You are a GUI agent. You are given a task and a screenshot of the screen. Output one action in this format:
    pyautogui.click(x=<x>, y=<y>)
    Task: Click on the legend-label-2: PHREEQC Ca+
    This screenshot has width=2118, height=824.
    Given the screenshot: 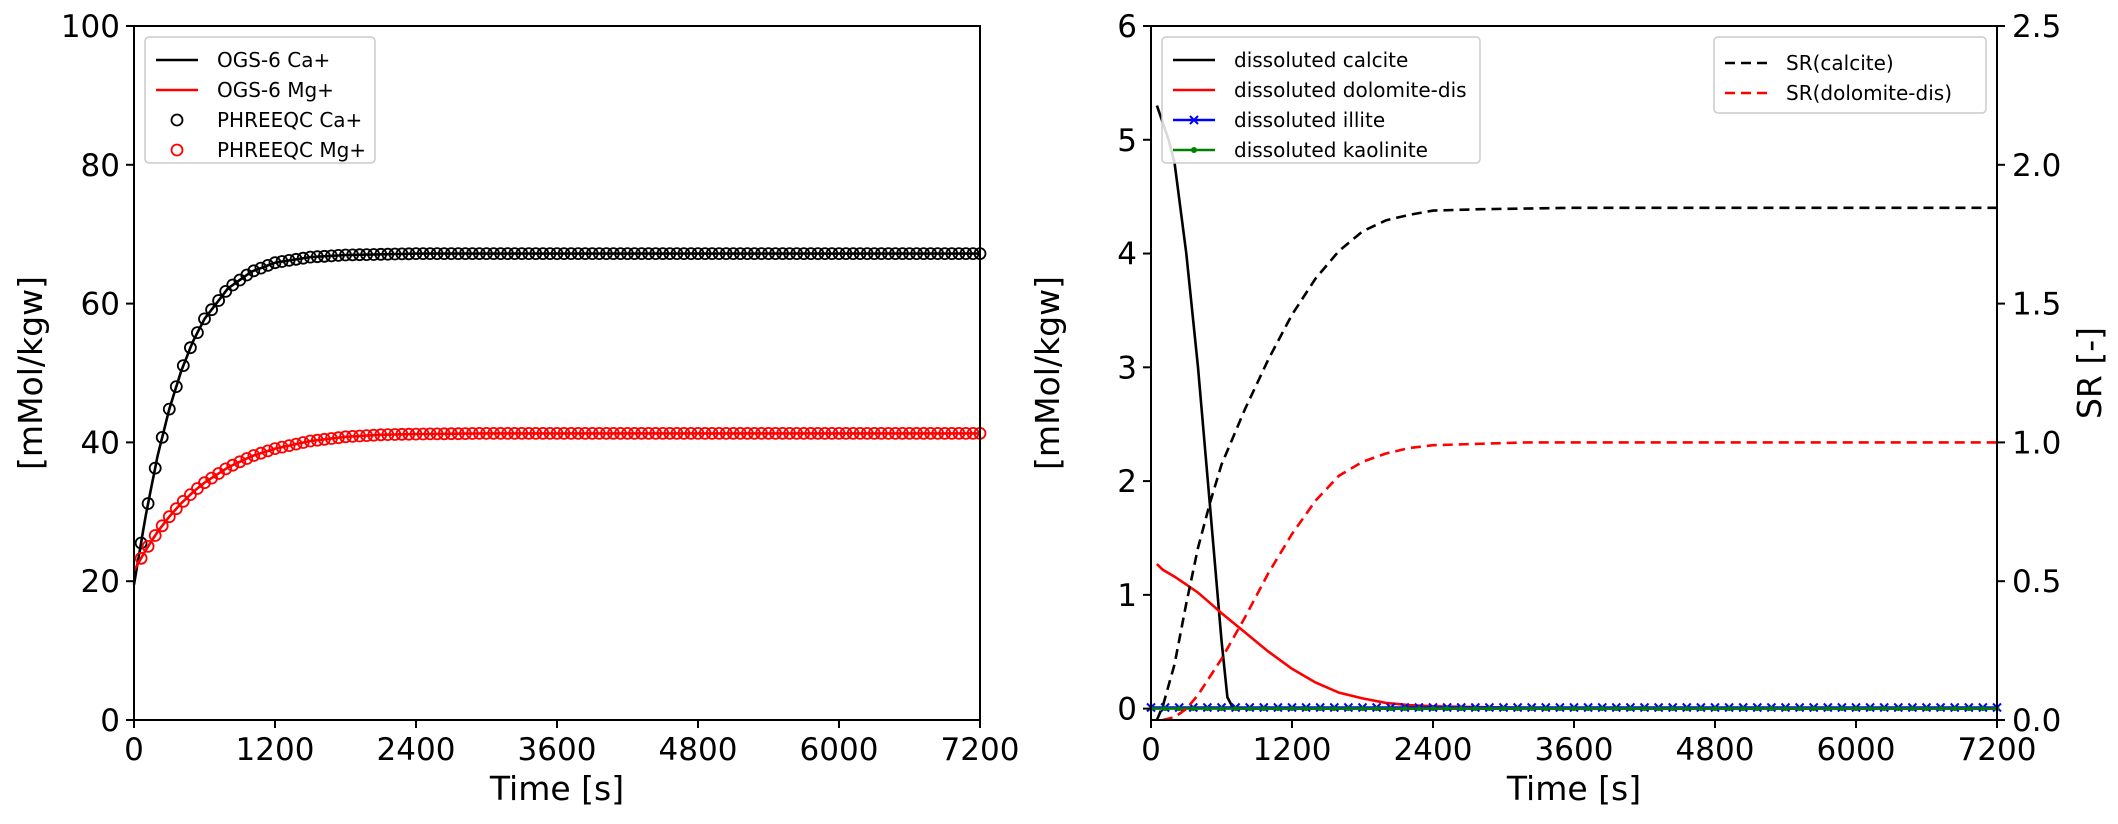 What is the action you would take?
    pyautogui.click(x=289, y=120)
    